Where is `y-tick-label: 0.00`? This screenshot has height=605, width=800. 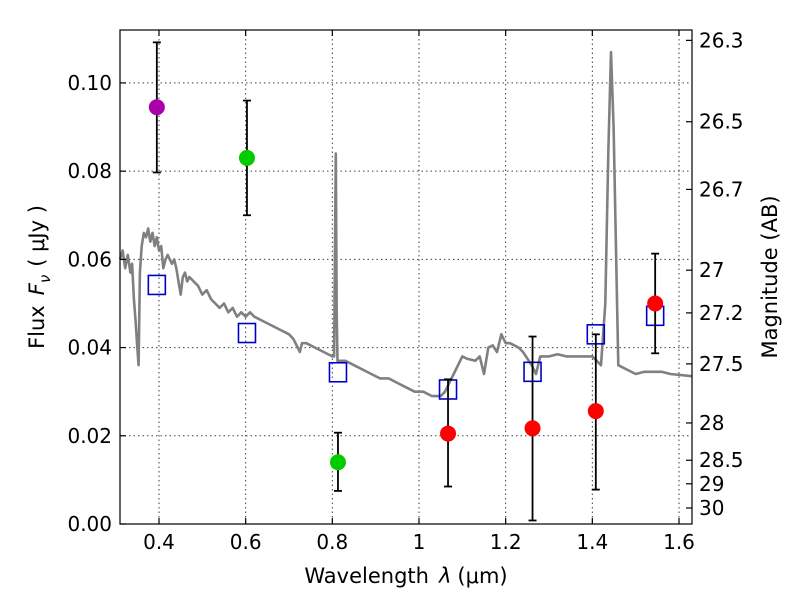 y-tick-label: 0.00 is located at coordinates (89, 524).